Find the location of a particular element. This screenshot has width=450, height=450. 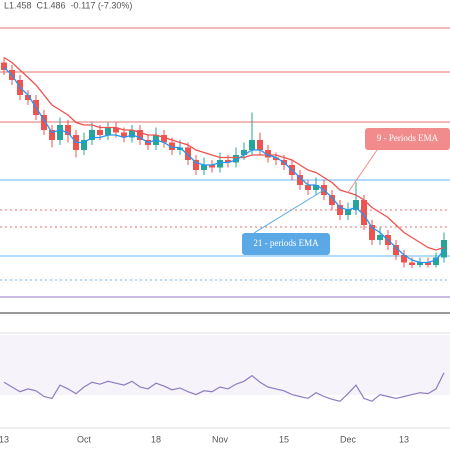

annotation-label: 21 - periods EMA is located at coordinates (286, 243).